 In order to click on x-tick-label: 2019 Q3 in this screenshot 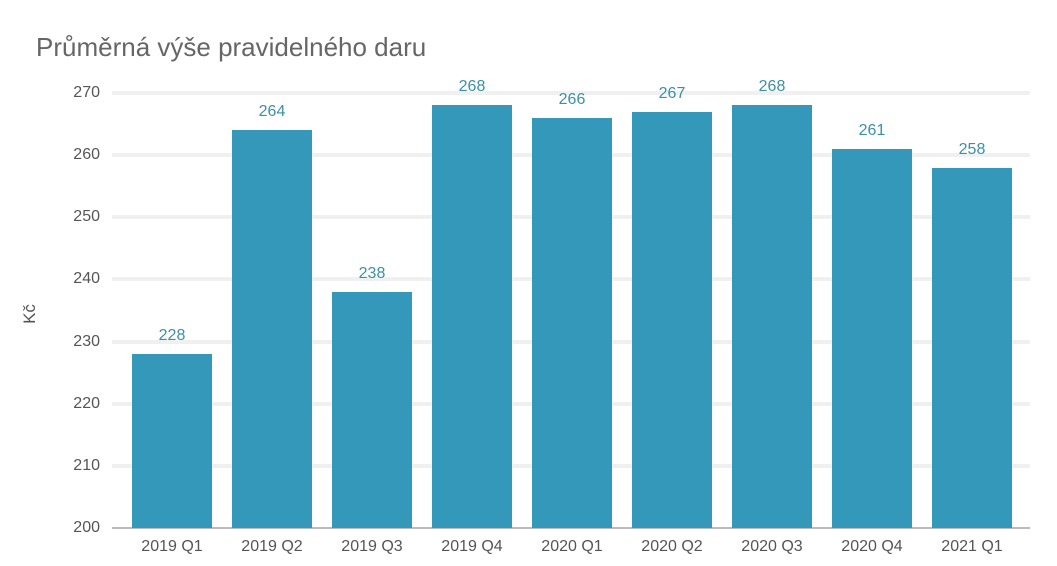, I will do `click(372, 546)`.